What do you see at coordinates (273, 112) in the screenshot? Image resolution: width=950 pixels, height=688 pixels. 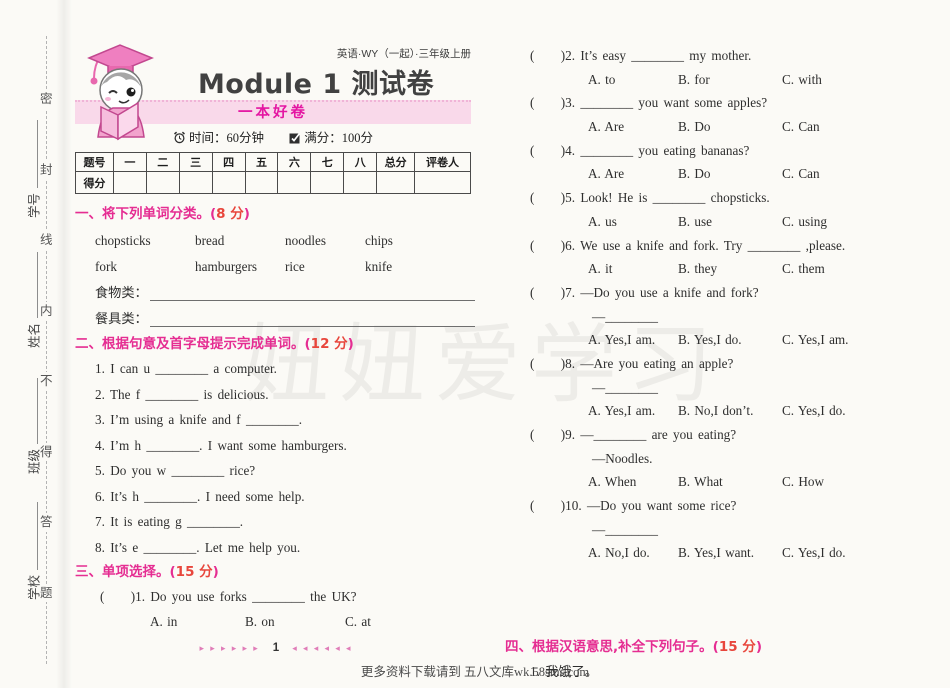 I see `brand-banner: 一本好卷` at bounding box center [273, 112].